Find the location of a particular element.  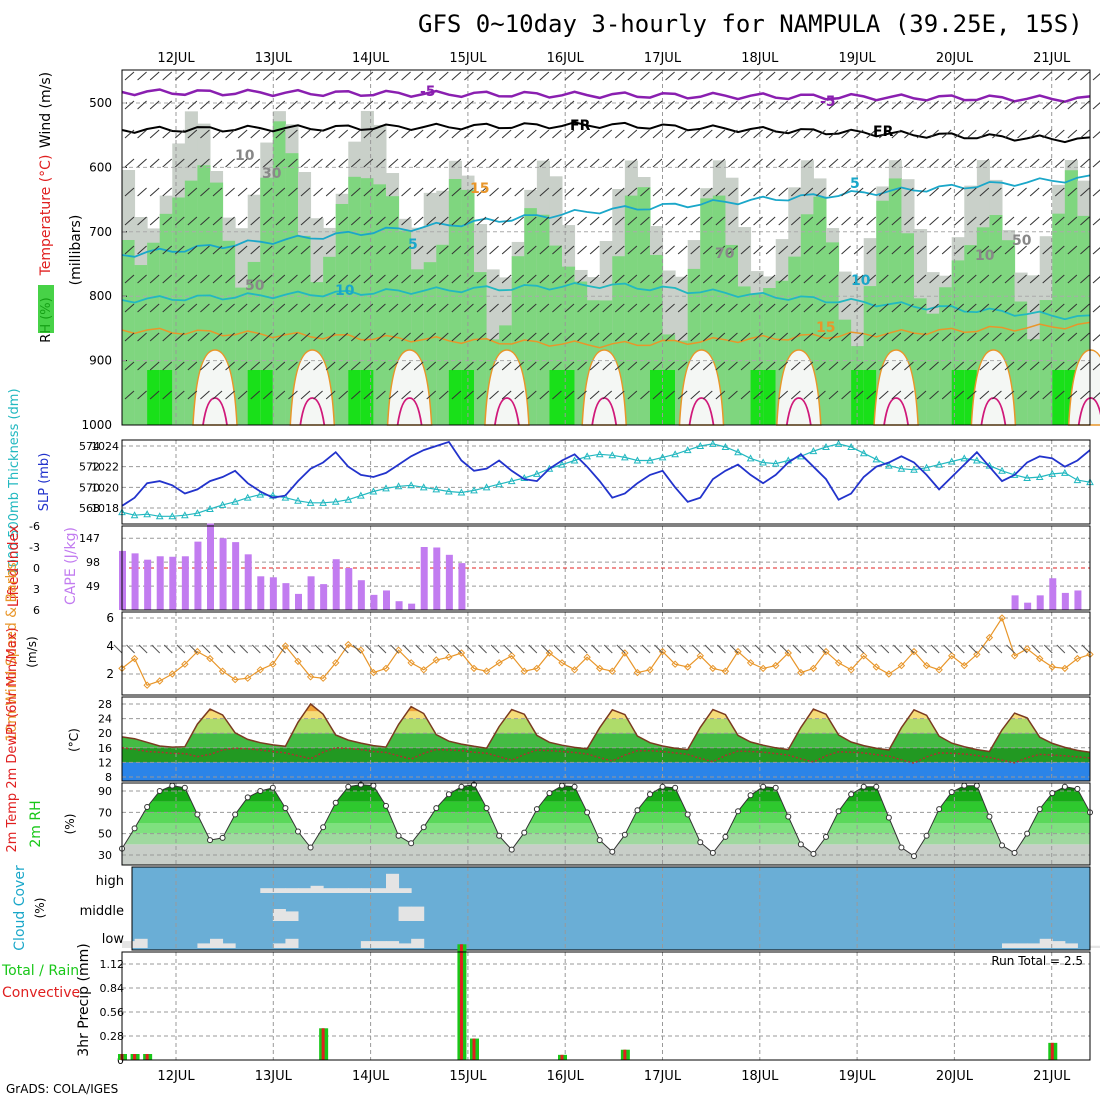

cape-tick-label: 147 is located at coordinates (89, 538).